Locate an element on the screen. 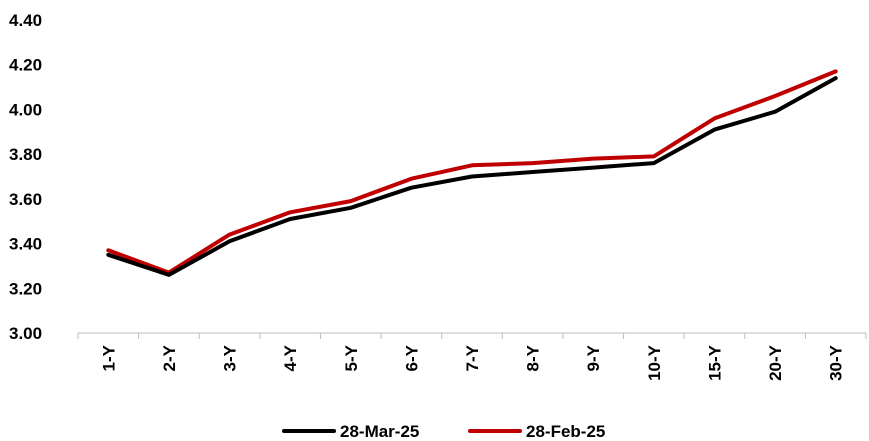 The width and height of the screenshot is (869, 441). legend-label: 28-Feb-25 is located at coordinates (565, 431).